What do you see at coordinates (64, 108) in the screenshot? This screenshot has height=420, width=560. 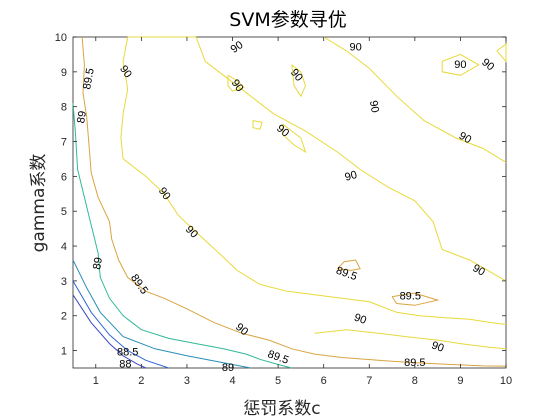 I see `y-tick-label: 8` at bounding box center [64, 108].